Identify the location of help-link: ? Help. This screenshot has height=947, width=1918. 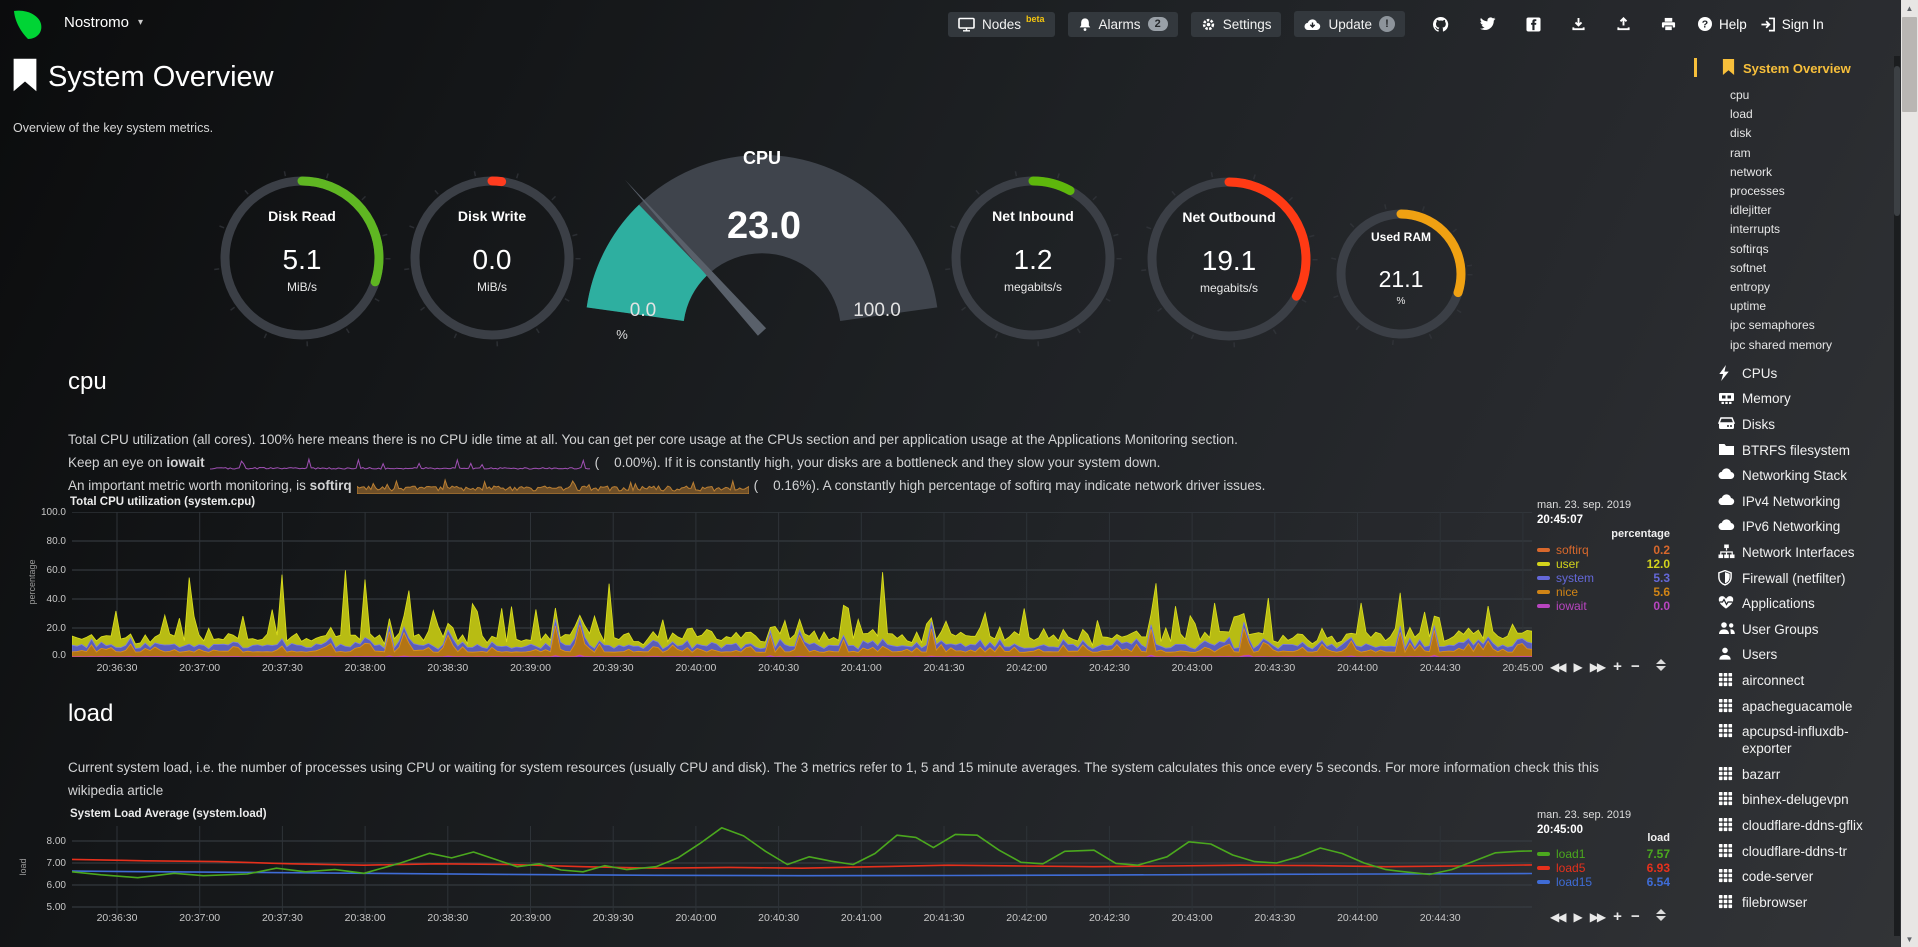
(1722, 24).